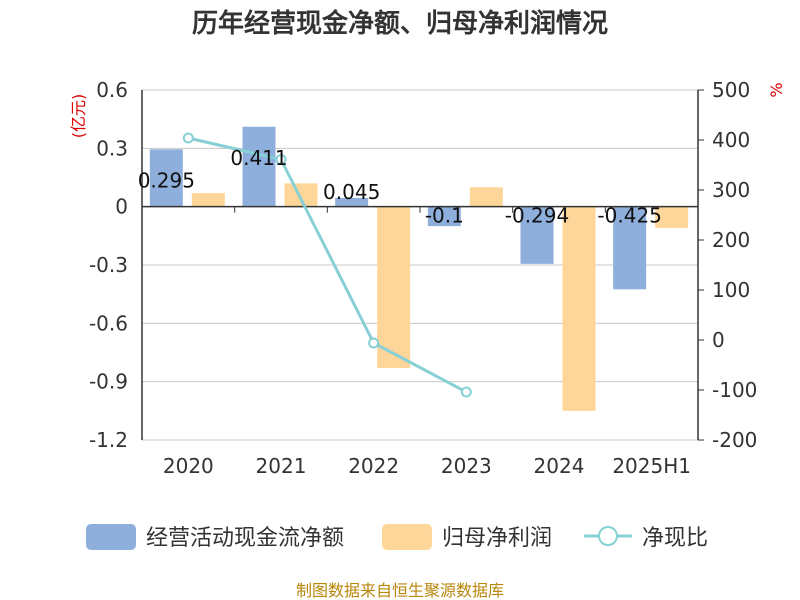  Describe the element at coordinates (78, 116) in the screenshot. I see `left-axis-unit: (亿元)` at that location.